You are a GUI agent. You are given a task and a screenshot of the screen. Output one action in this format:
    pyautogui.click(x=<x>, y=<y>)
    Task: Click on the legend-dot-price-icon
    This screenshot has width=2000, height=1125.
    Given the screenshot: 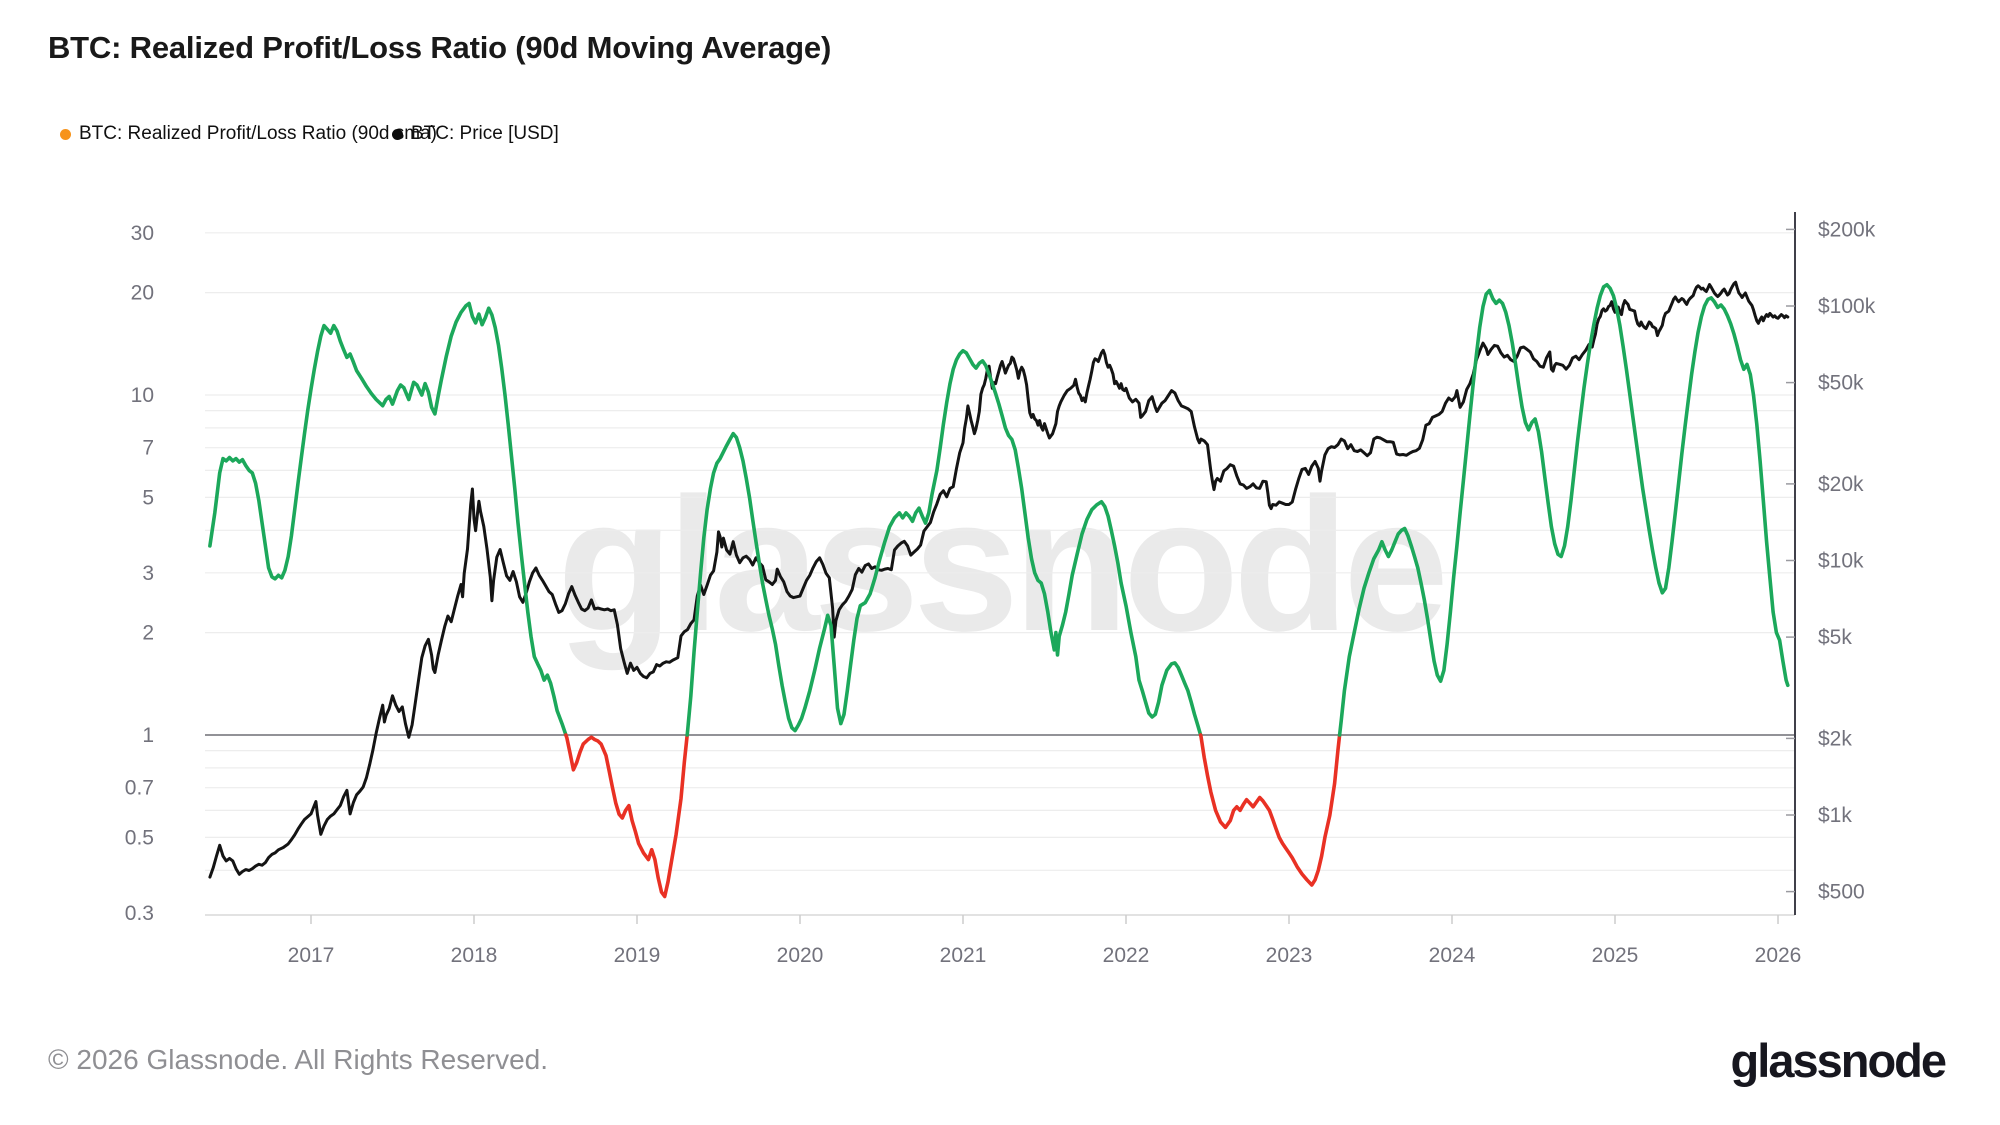 What is the action you would take?
    pyautogui.click(x=397, y=134)
    